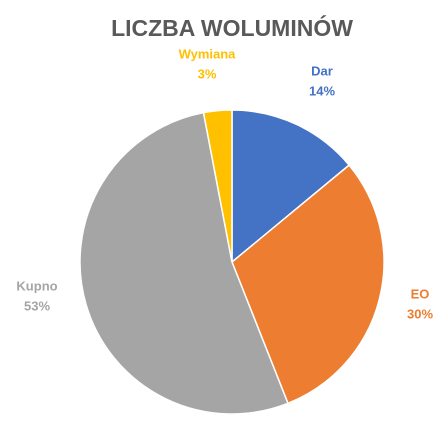  I want to click on slice-value-label: 14%, so click(322, 90).